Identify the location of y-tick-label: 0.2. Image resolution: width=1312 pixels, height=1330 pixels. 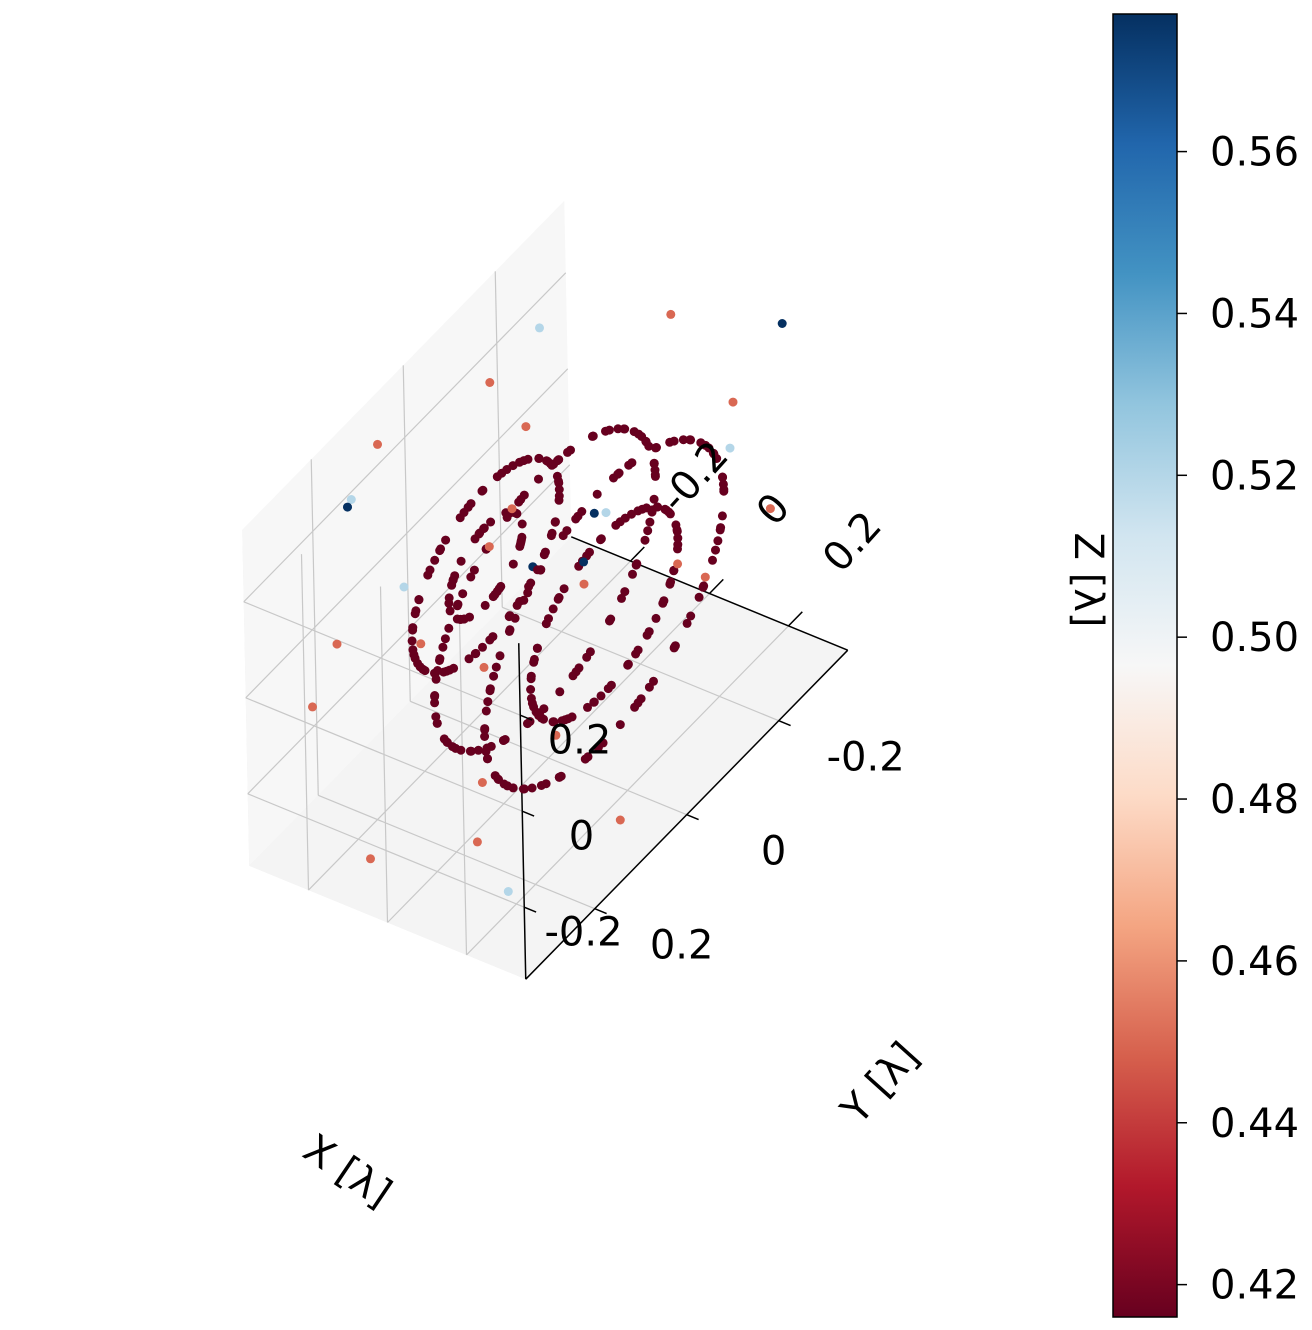
(682, 945).